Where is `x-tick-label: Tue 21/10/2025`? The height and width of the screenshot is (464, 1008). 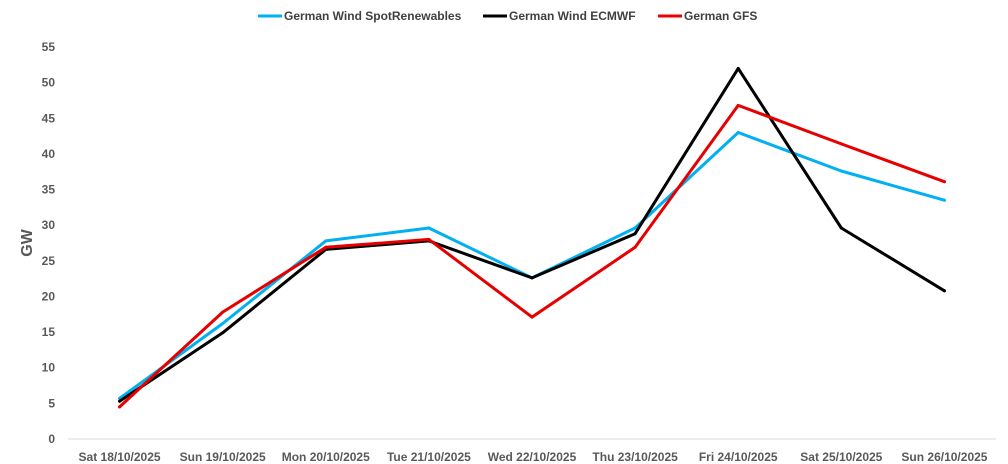
x-tick-label: Tue 21/10/2025 is located at coordinates (429, 457).